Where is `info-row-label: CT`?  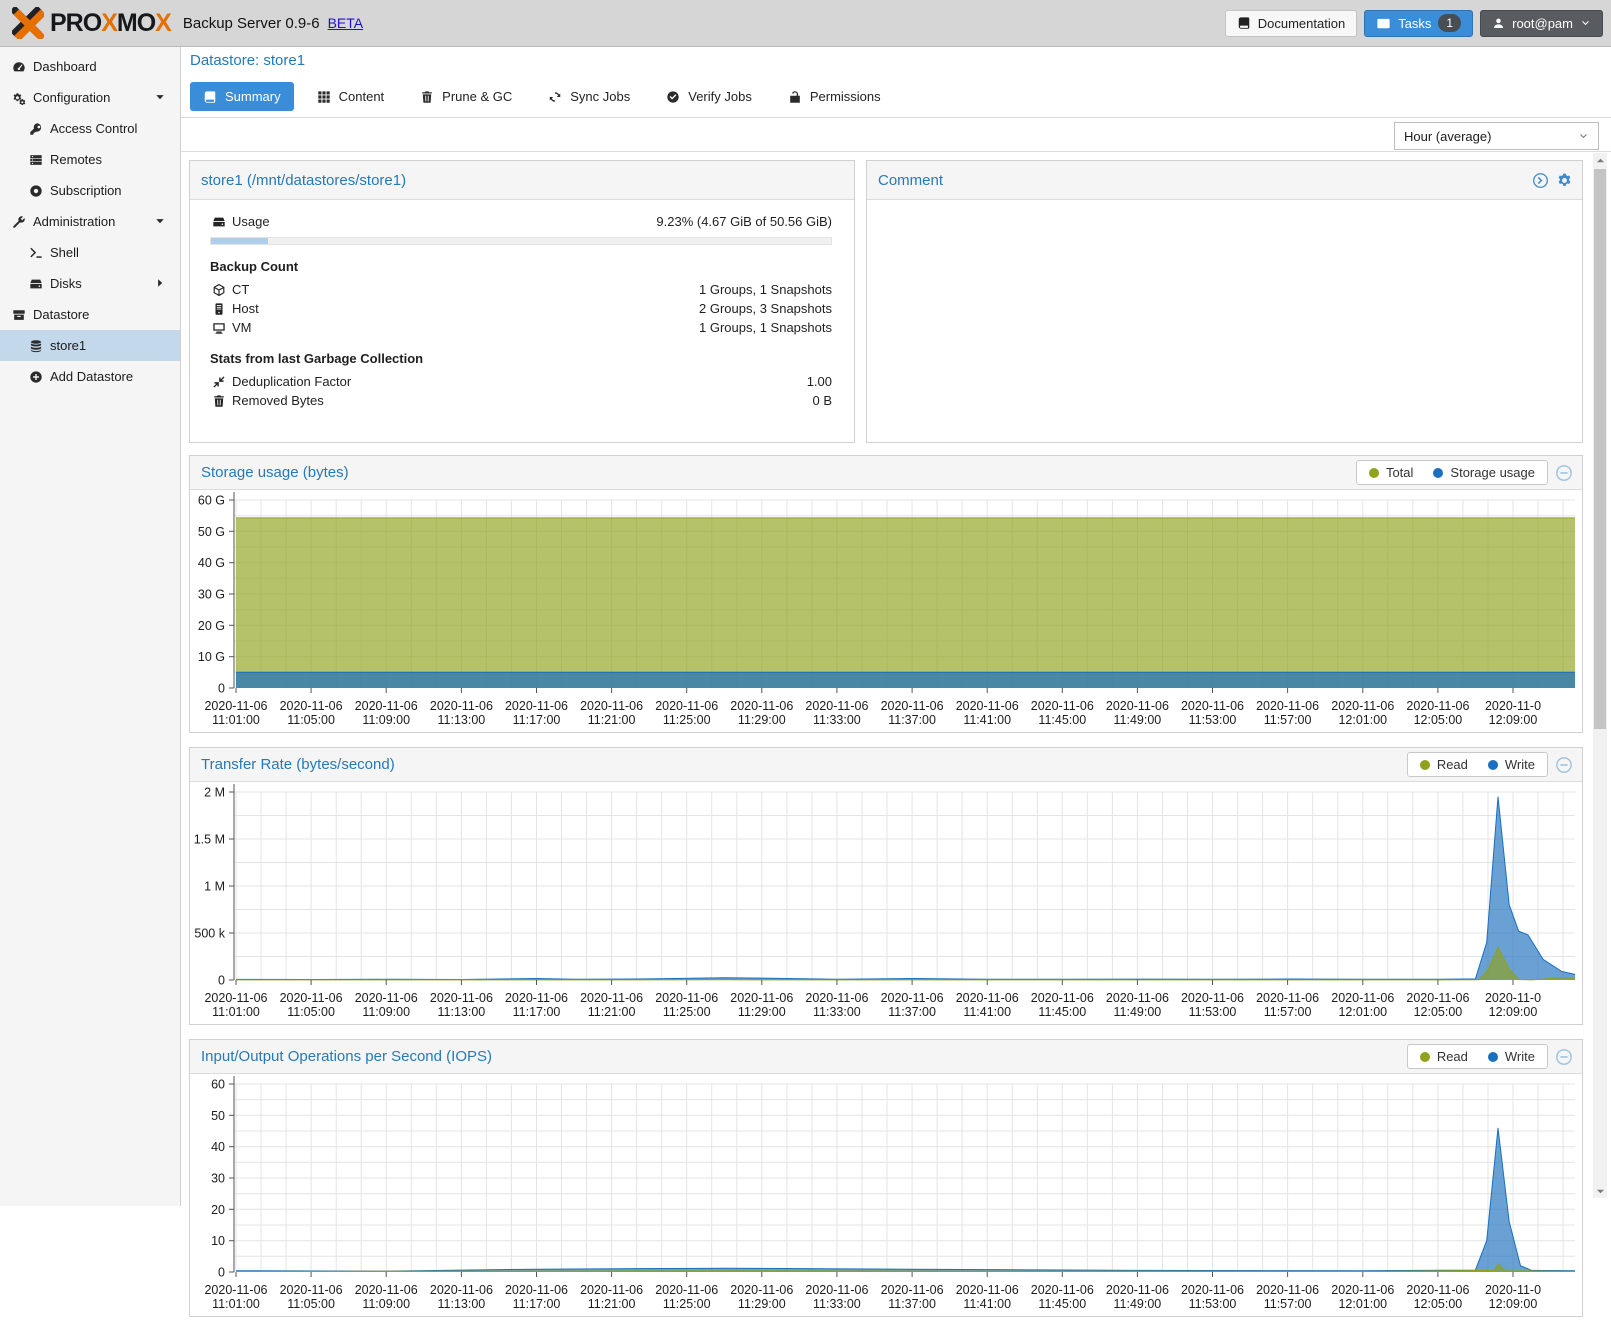
info-row-label: CT is located at coordinates (240, 289).